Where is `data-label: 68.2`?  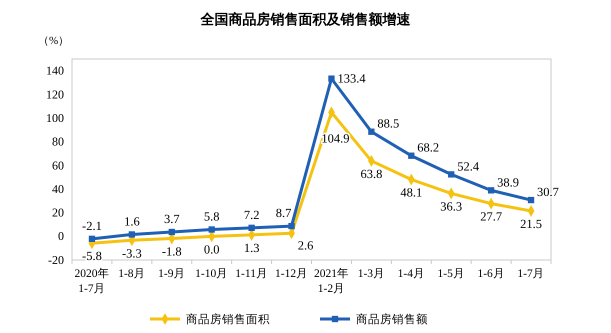
data-label: 68.2 is located at coordinates (428, 147).